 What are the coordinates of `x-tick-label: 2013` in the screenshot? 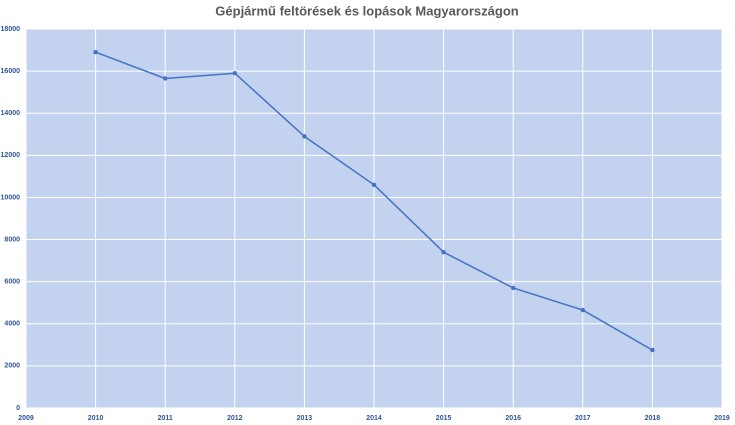 It's located at (305, 418).